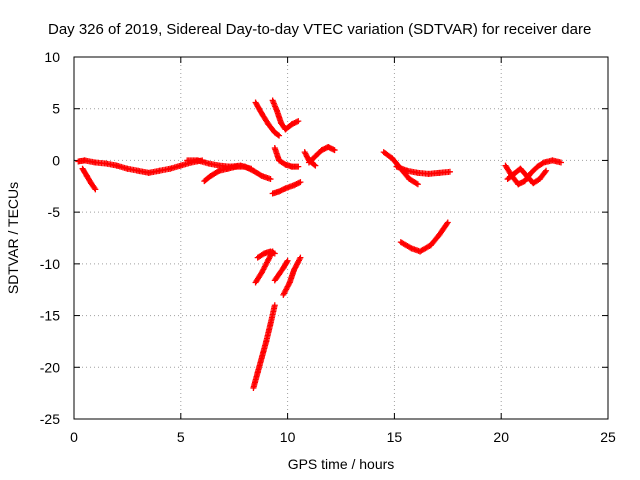  I want to click on y-tick-label: -10, so click(50, 264).